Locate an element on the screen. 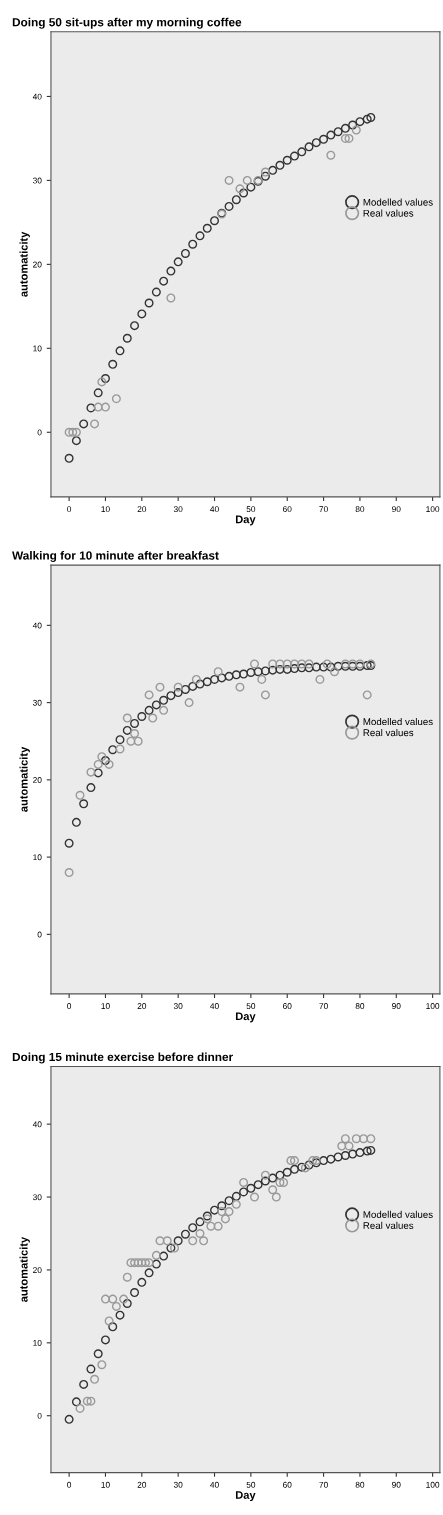  chart-title: Walking for 10 minute after breakfast is located at coordinates (115, 556).